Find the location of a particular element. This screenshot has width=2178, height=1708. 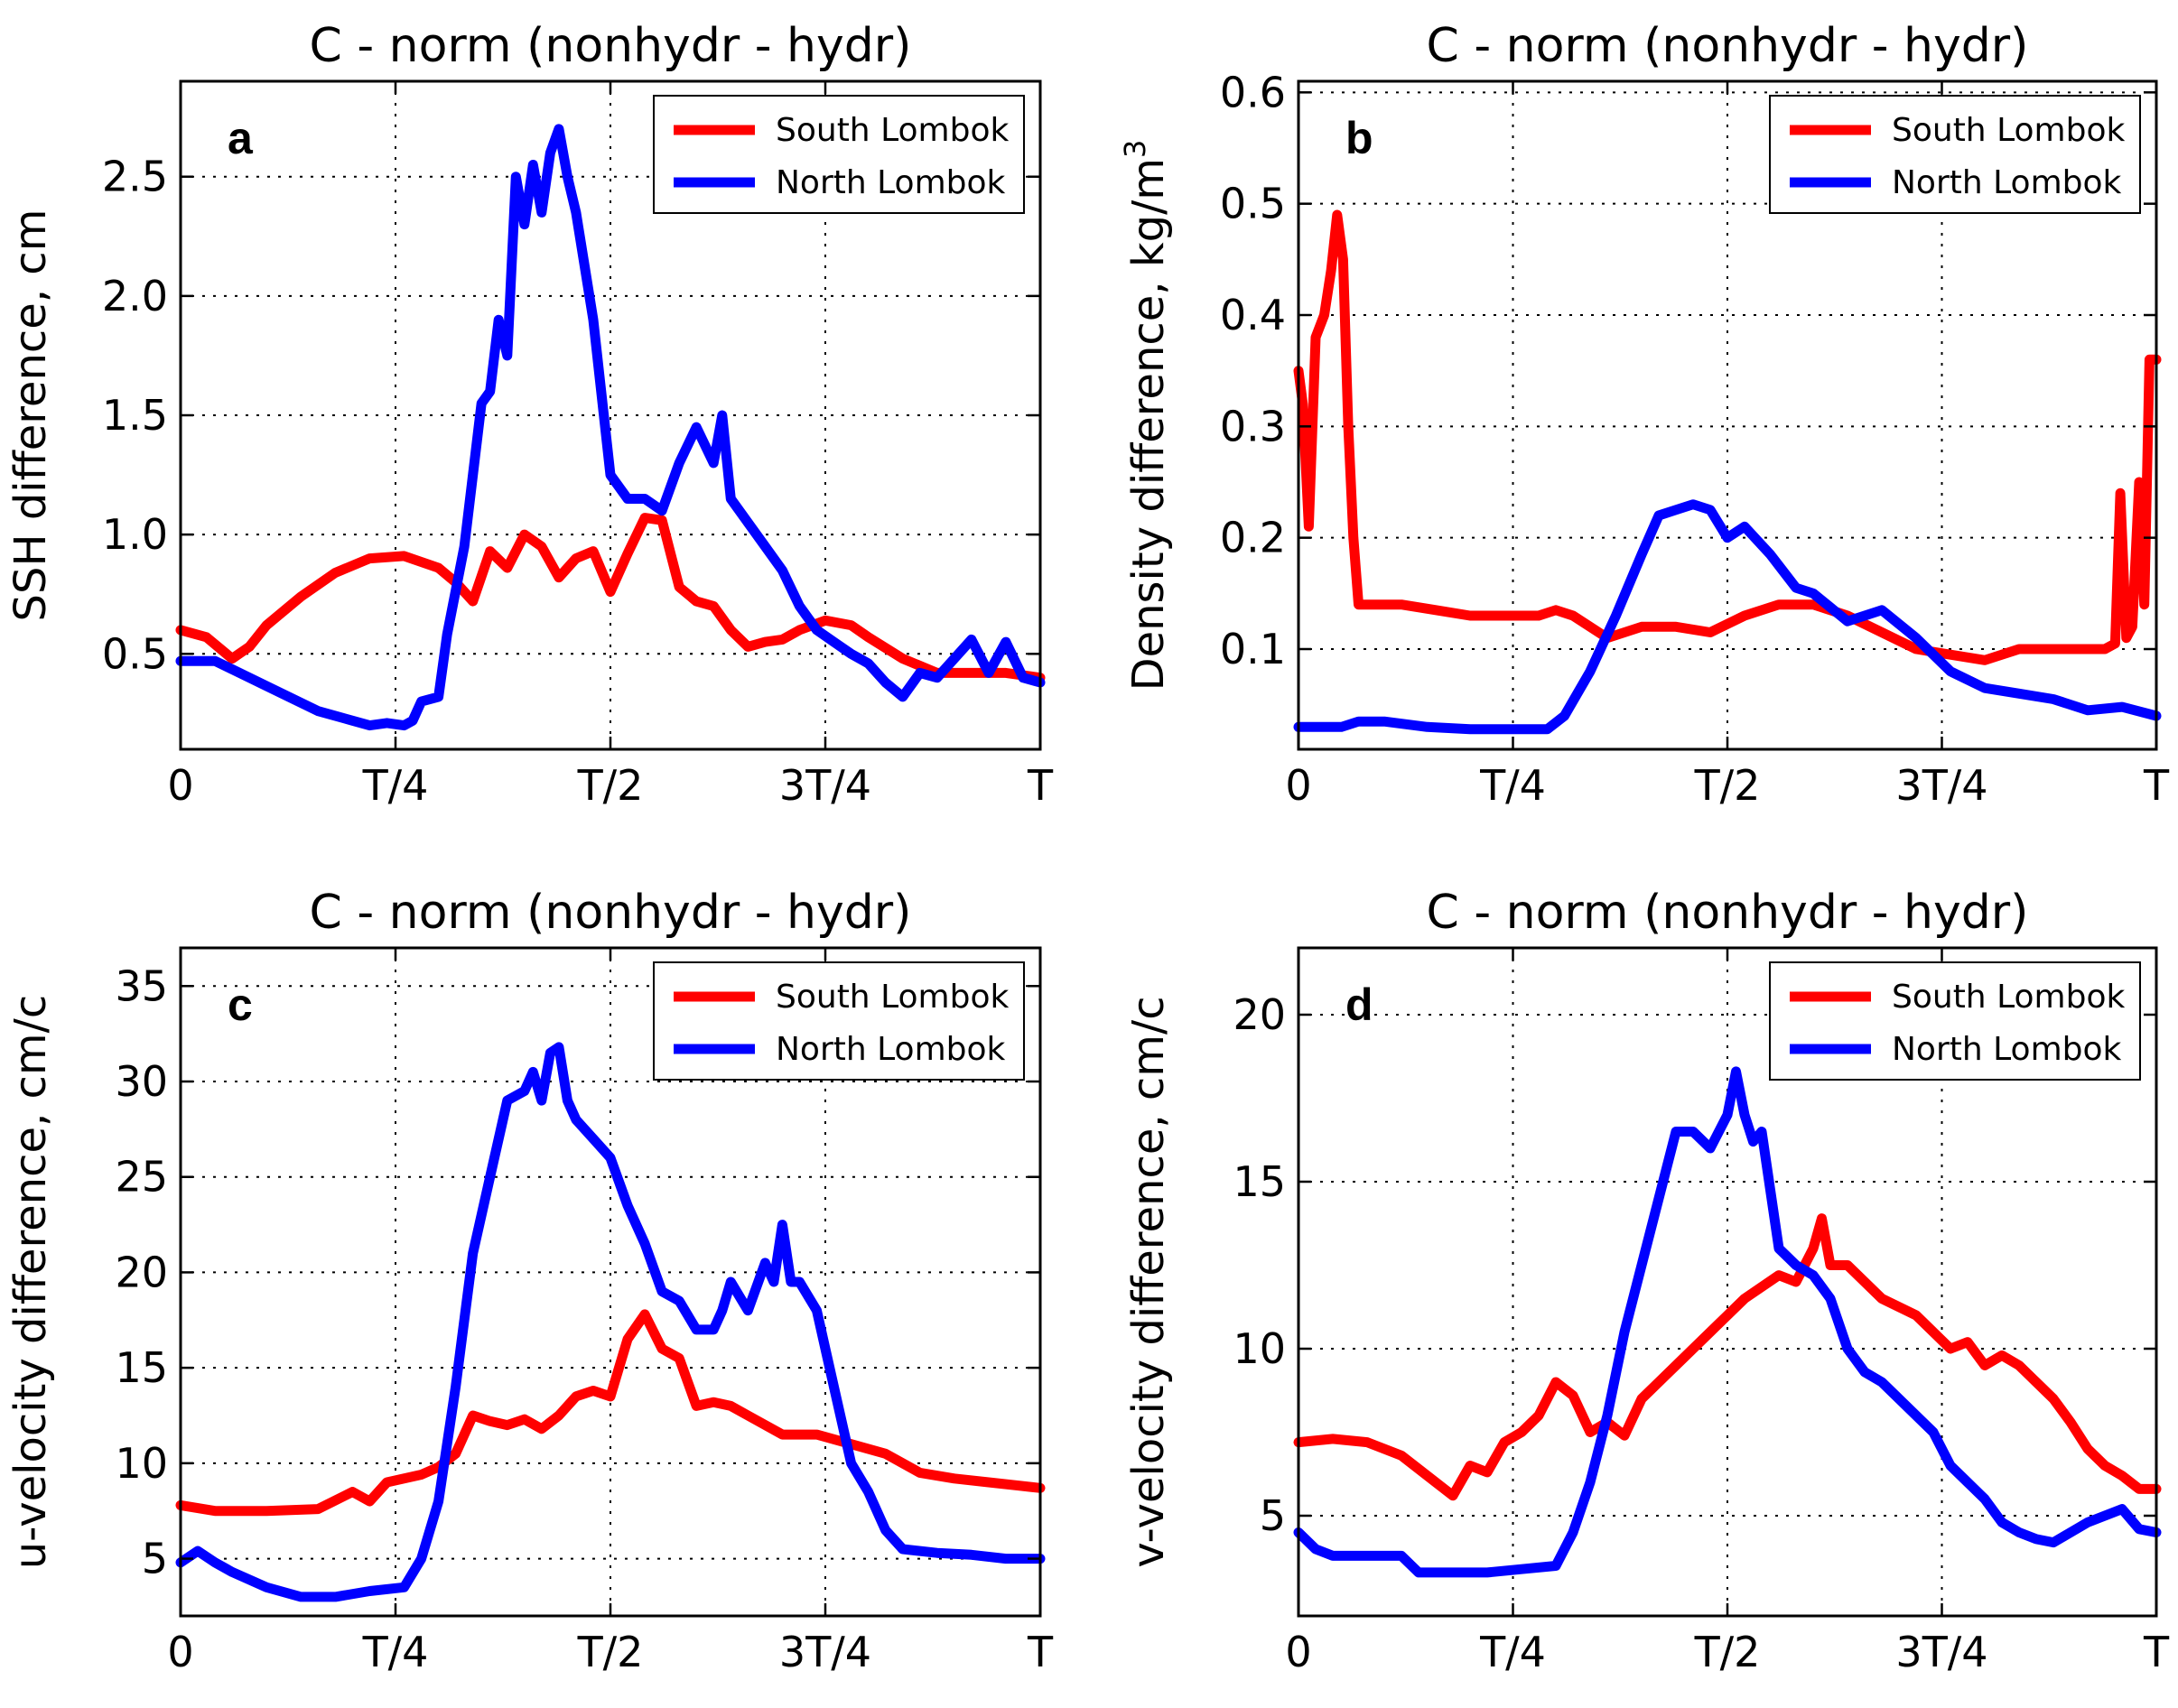

y-tick-label: 0.2 is located at coordinates (1253, 538).